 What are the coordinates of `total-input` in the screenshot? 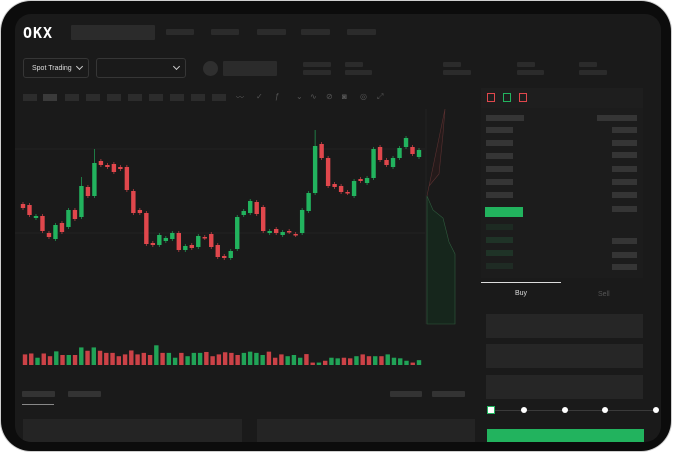 It's located at (564, 387).